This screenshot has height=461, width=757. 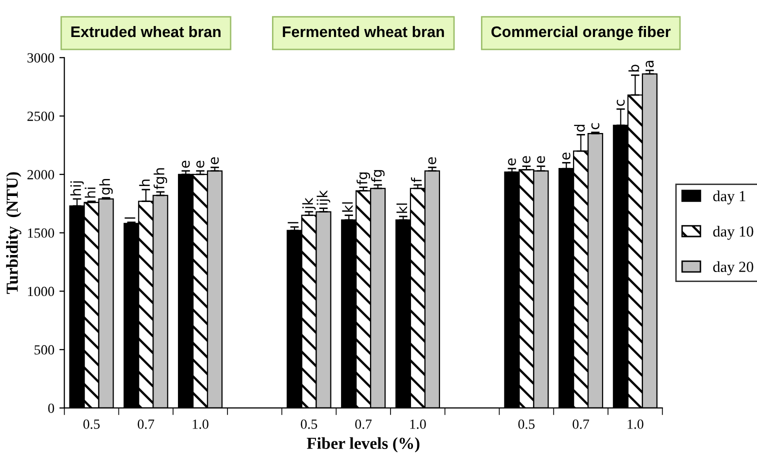 I want to click on y-tick-label: 500, so click(x=44, y=350).